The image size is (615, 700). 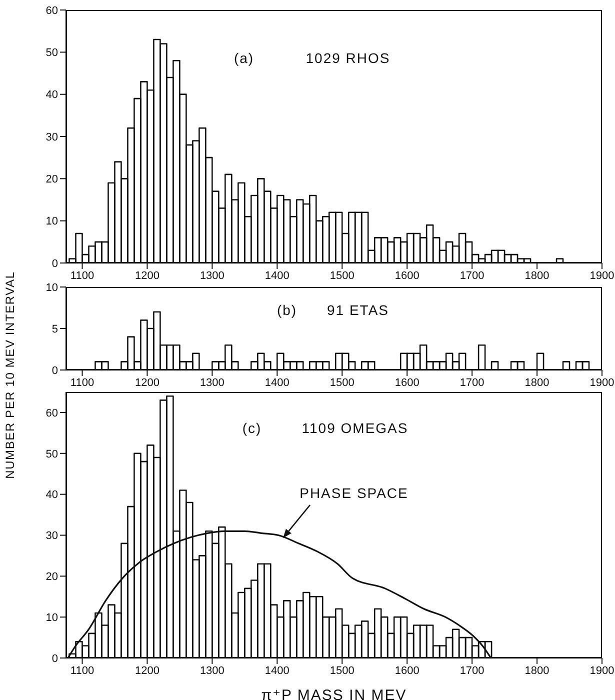 I want to click on annotation: (a), so click(x=244, y=58).